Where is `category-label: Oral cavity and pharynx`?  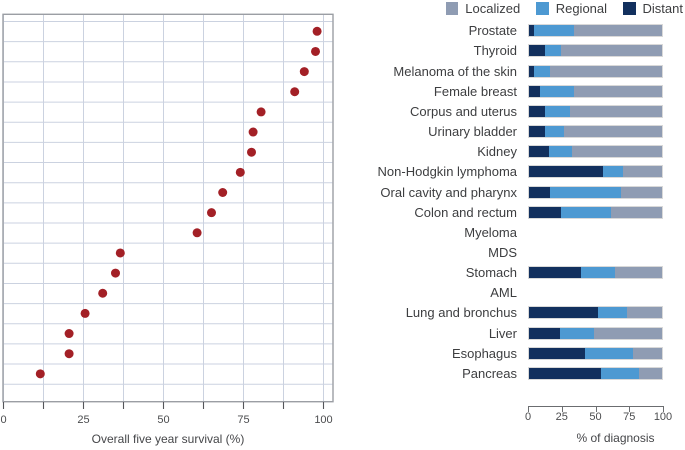
category-label: Oral cavity and pharynx is located at coordinates (448, 192).